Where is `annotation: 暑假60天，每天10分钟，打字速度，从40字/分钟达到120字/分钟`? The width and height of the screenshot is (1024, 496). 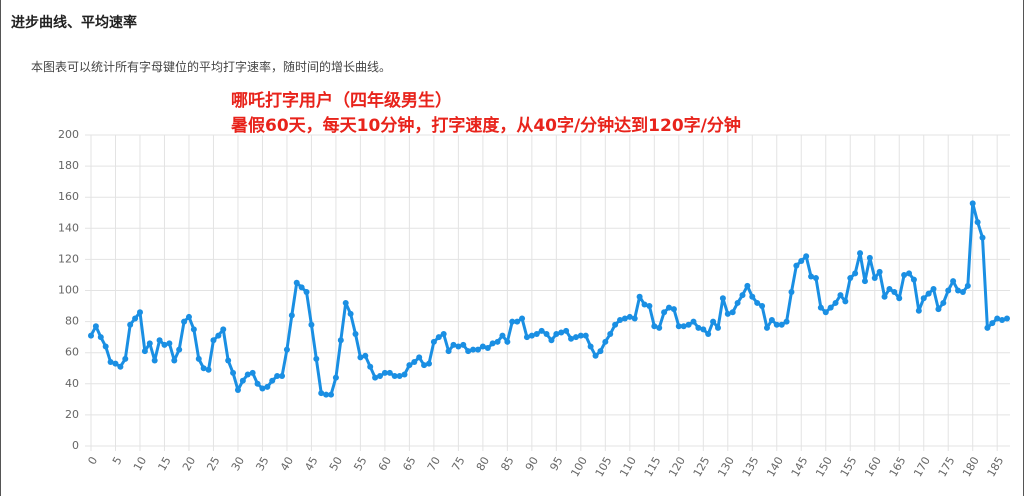 annotation: 暑假60天，每天10分钟，打字速度，从40字/分钟达到120字/分钟 is located at coordinates (486, 125).